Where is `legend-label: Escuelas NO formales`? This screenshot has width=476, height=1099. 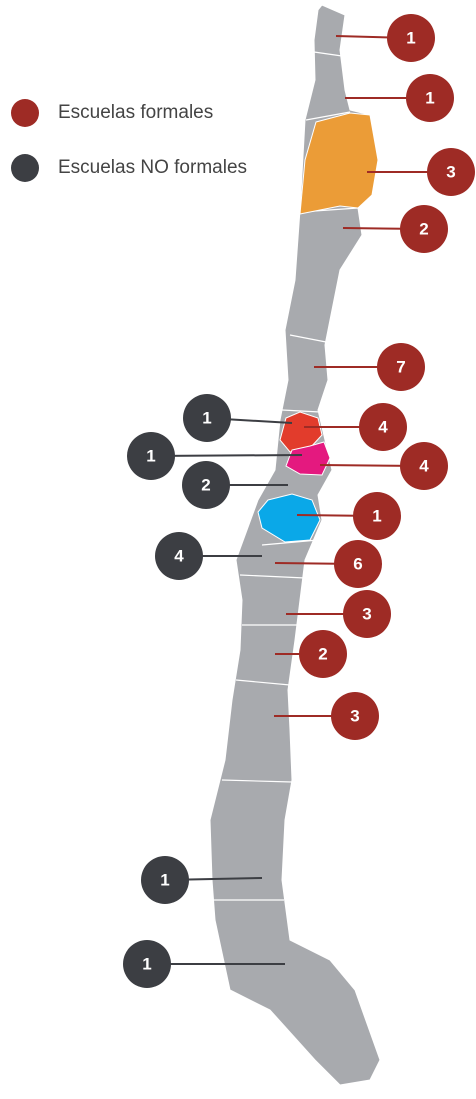
legend-label: Escuelas NO formales is located at coordinates (152, 167).